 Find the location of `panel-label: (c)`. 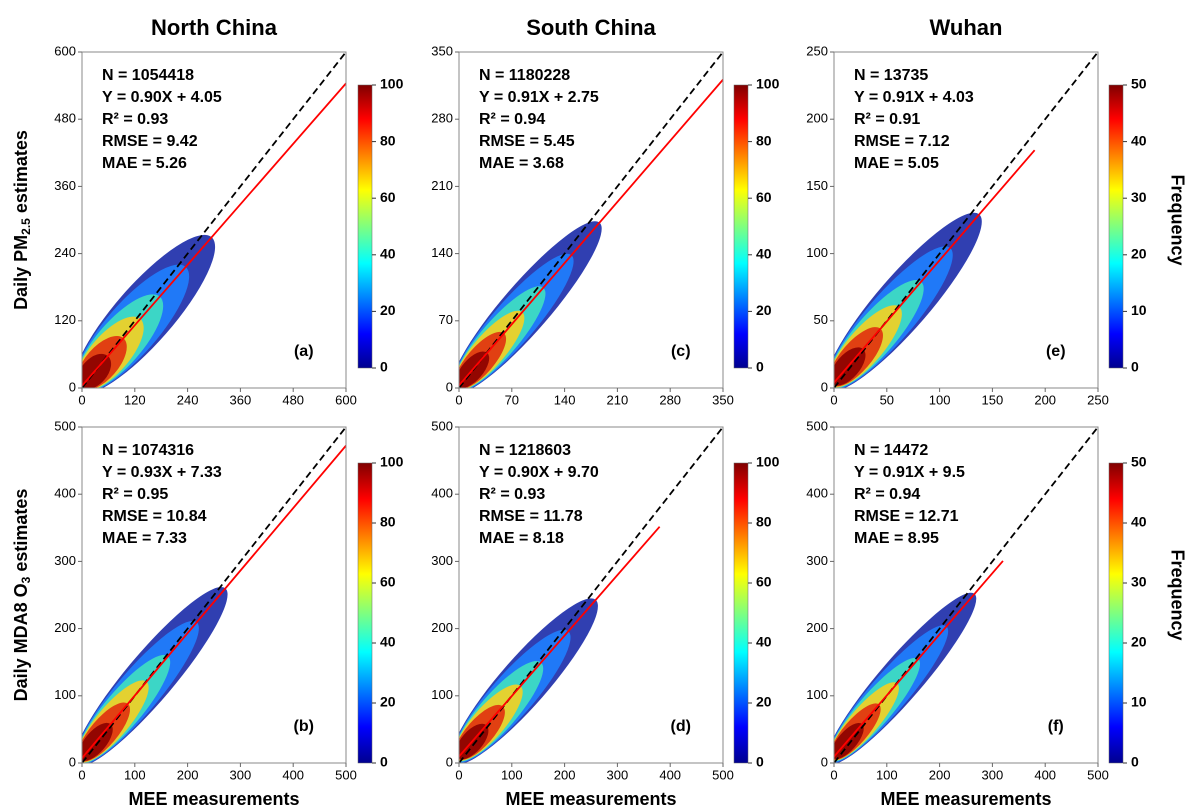

panel-label: (c) is located at coordinates (681, 351).